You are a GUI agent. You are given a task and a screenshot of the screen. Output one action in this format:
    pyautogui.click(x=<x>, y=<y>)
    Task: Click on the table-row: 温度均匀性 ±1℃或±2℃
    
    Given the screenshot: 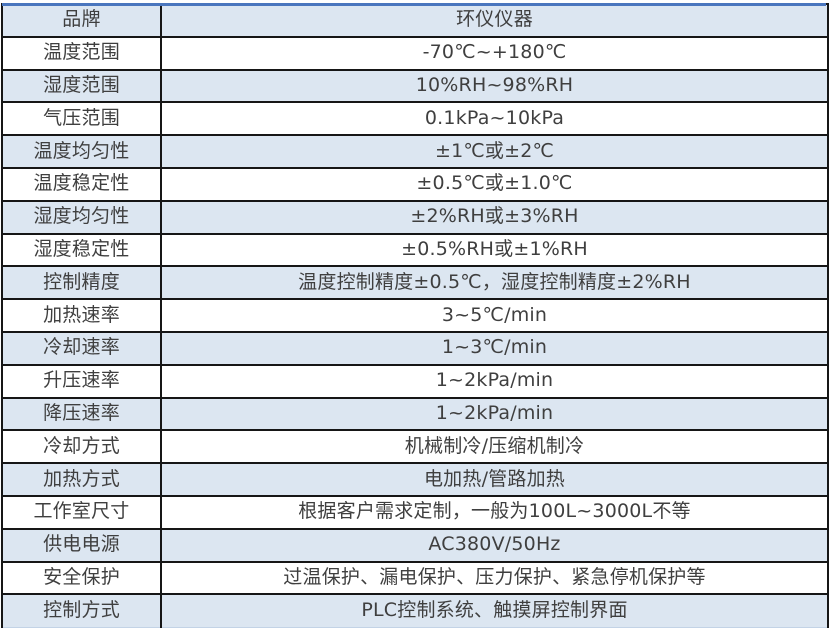 What is the action you would take?
    pyautogui.click(x=415, y=151)
    